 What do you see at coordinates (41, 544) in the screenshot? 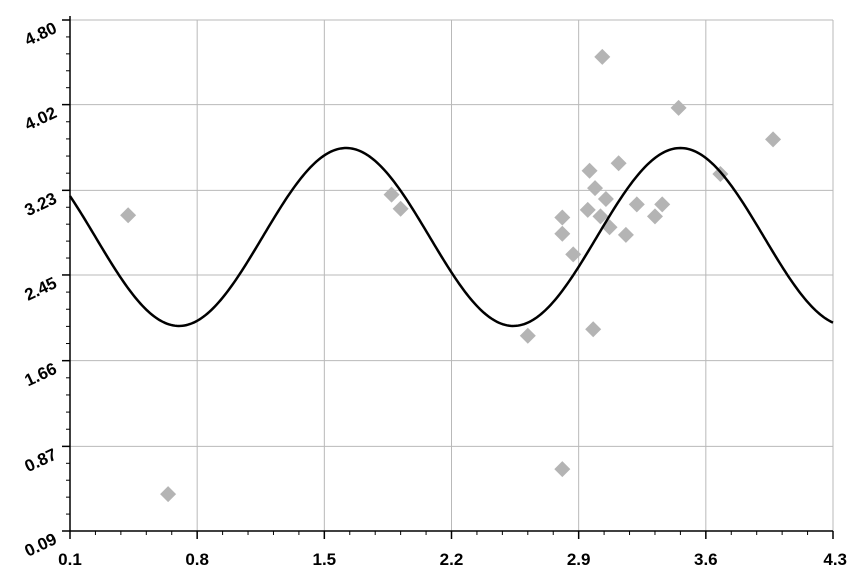
I see `y-tick-label: 0.09` at bounding box center [41, 544].